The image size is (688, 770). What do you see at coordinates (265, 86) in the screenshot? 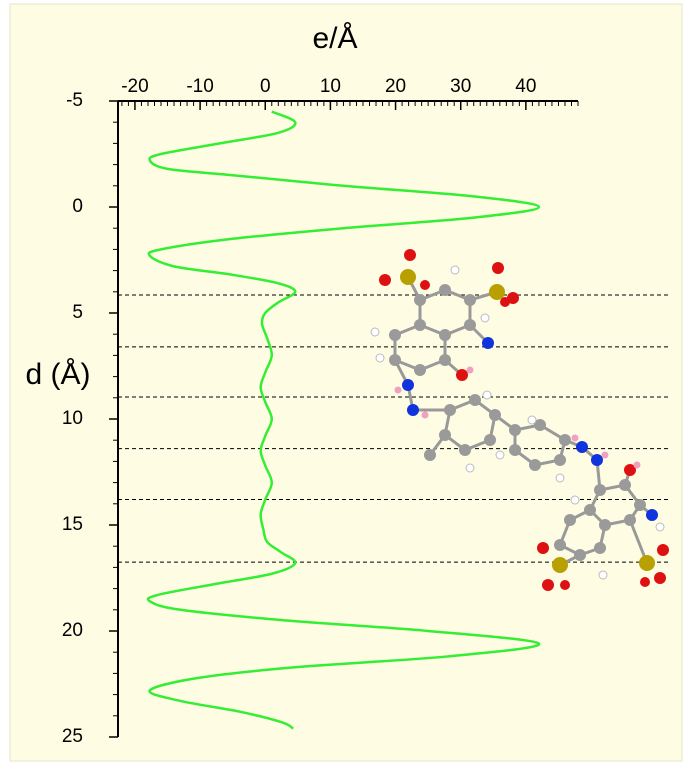
I see `x-tick-label: 0` at bounding box center [265, 86].